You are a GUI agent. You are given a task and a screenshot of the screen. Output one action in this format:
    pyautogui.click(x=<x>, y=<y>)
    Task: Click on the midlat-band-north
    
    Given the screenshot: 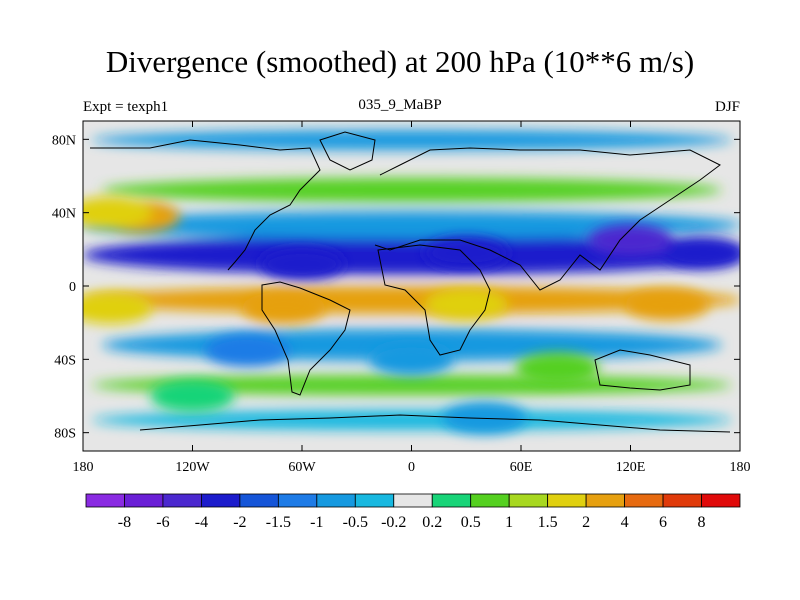 What is the action you would take?
    pyautogui.click(x=412, y=190)
    